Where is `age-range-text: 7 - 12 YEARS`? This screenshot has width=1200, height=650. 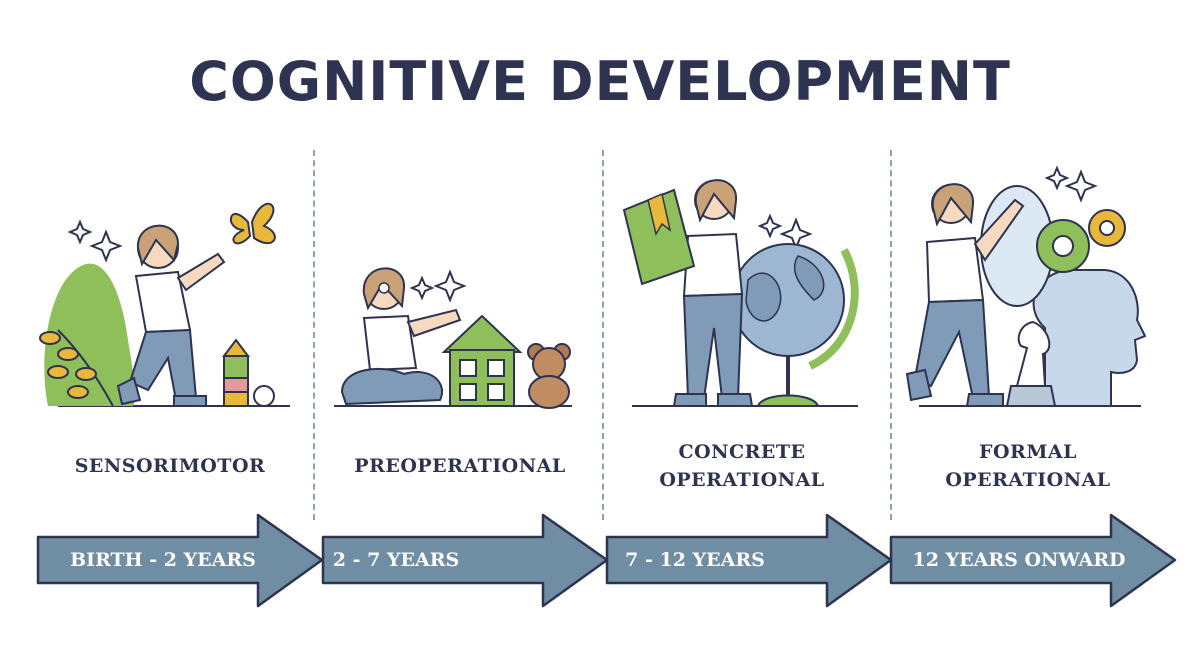
age-range-text: 7 - 12 YEARS is located at coordinates (695, 560).